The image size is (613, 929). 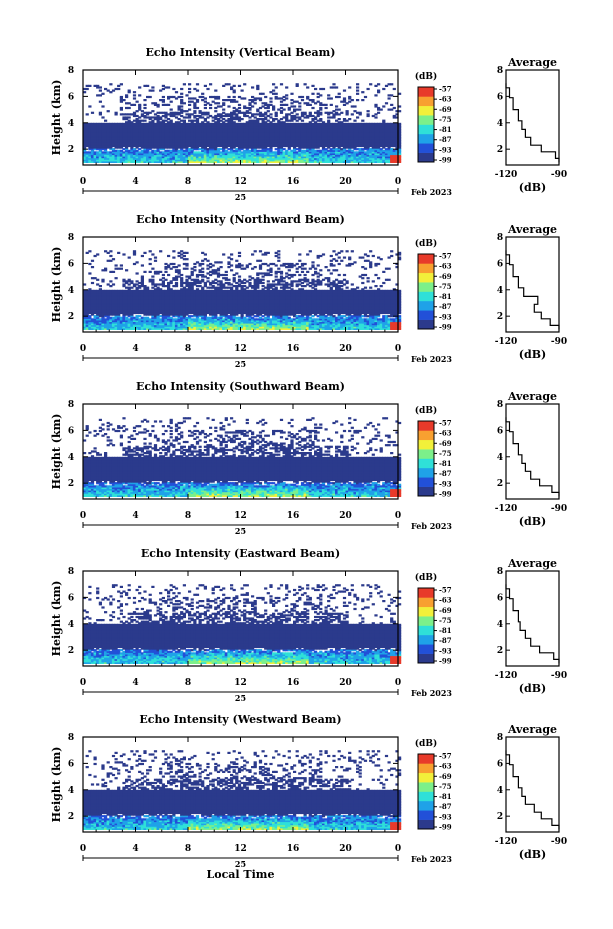 What do you see at coordinates (559, 175) in the screenshot?
I see `profile-x-tick-label: -90` at bounding box center [559, 175].